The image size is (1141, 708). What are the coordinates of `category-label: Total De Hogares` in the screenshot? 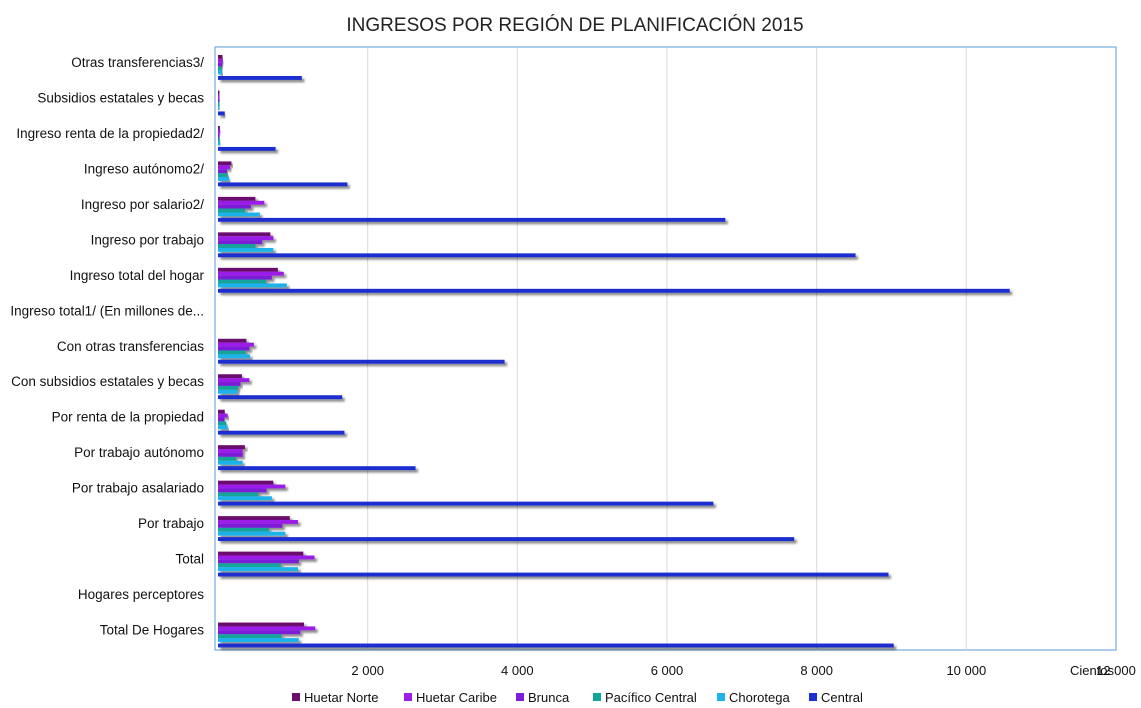 It's located at (152, 630).